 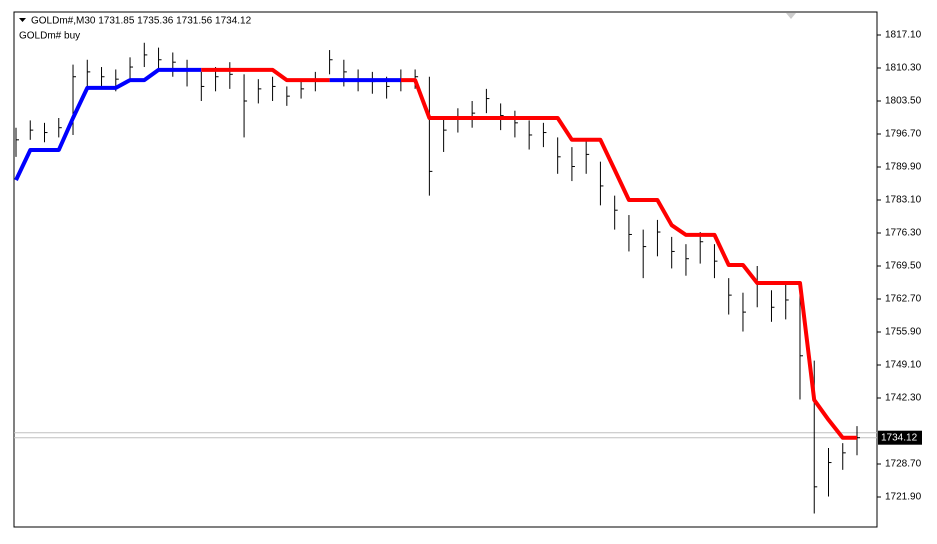 I want to click on y-tick-label: 1776.30, so click(x=903, y=233).